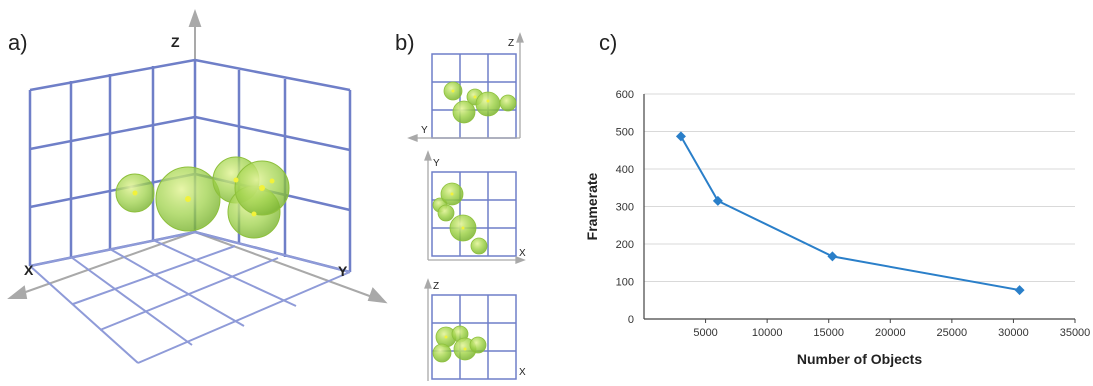 This screenshot has height=386, width=1093. What do you see at coordinates (850, 213) in the screenshot?
I see `series-line` at bounding box center [850, 213].